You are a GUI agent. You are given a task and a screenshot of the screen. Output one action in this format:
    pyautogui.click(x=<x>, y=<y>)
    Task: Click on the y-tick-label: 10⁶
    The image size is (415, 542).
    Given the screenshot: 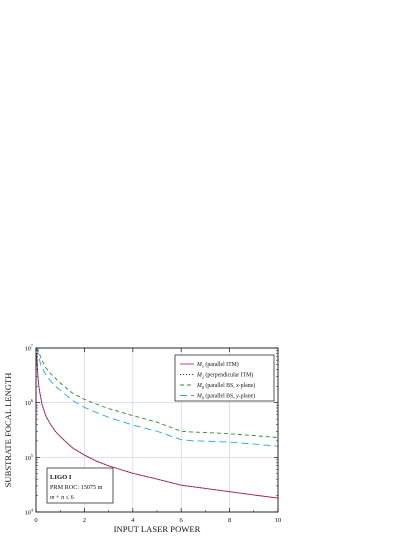 What is the action you would take?
    pyautogui.click(x=29, y=402)
    